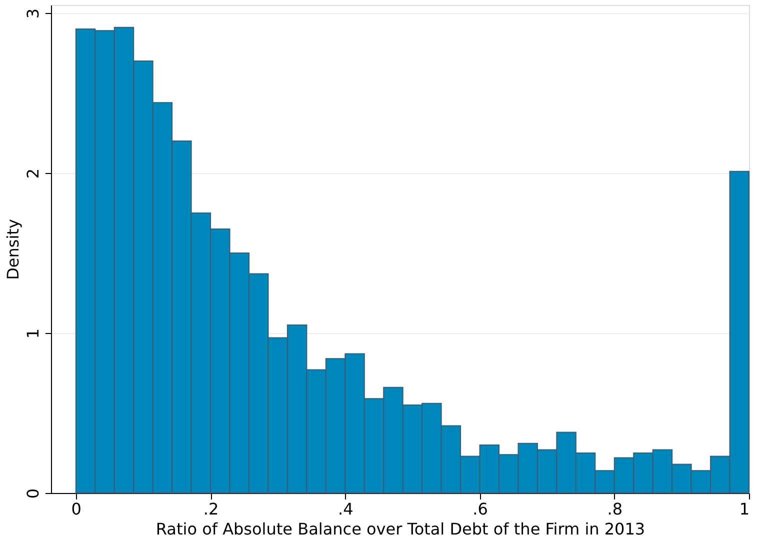  Describe the element at coordinates (744, 509) in the screenshot. I see `x-tick-label: 1` at that location.